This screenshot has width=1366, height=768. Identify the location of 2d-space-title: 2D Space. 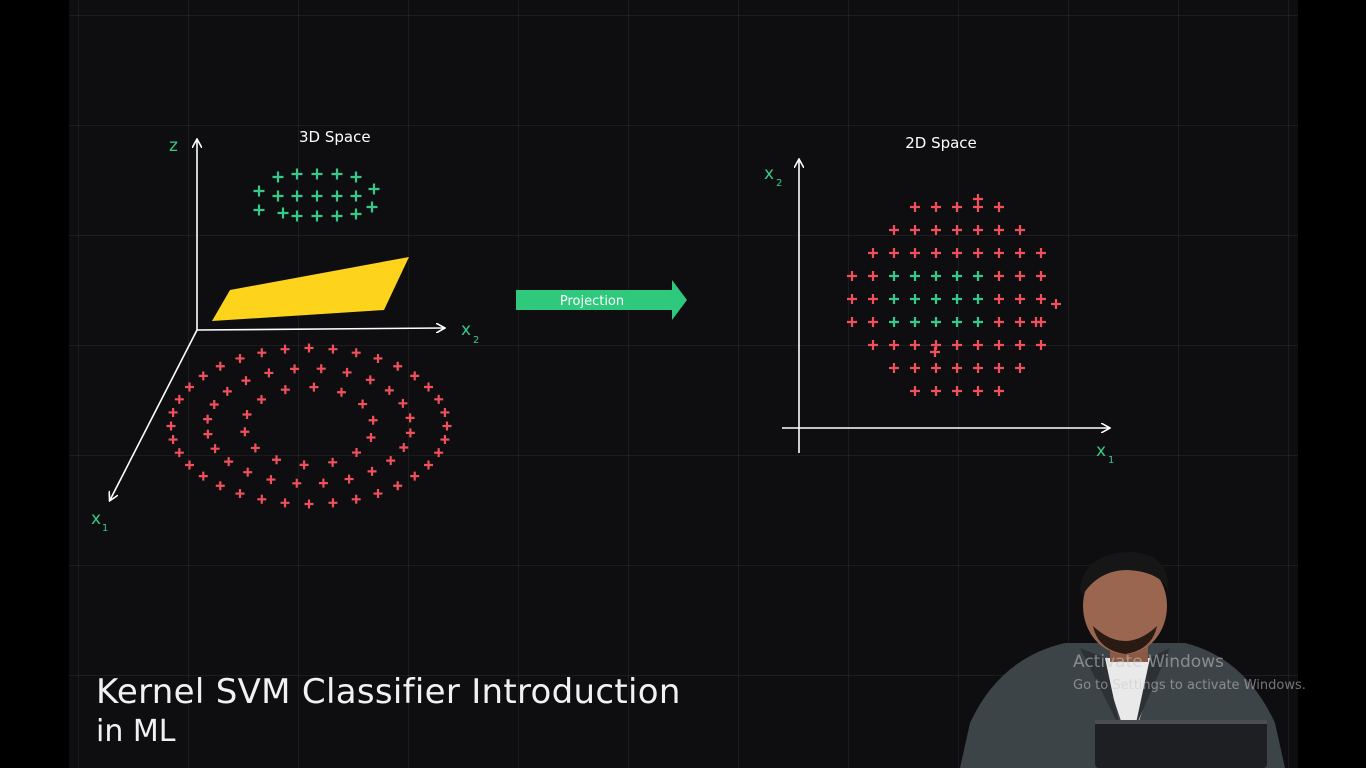
(941, 143).